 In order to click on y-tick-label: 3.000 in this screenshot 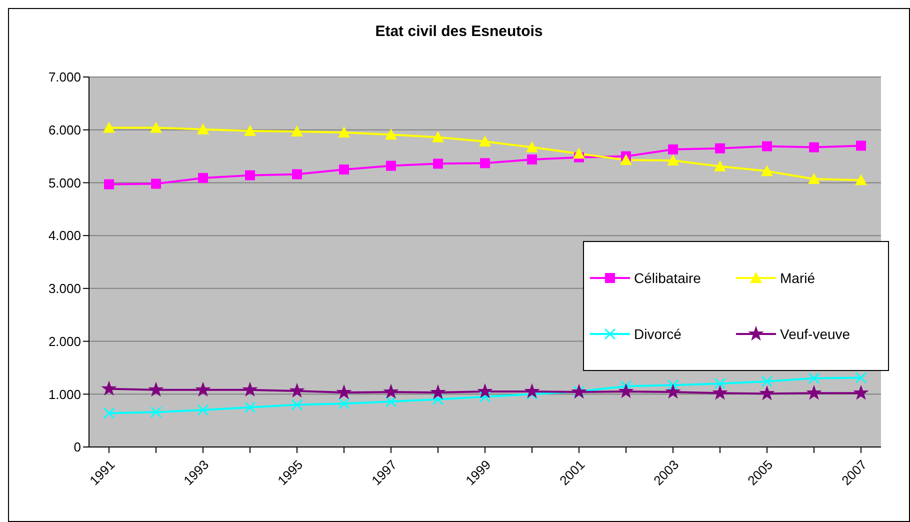, I will do `click(64, 288)`.